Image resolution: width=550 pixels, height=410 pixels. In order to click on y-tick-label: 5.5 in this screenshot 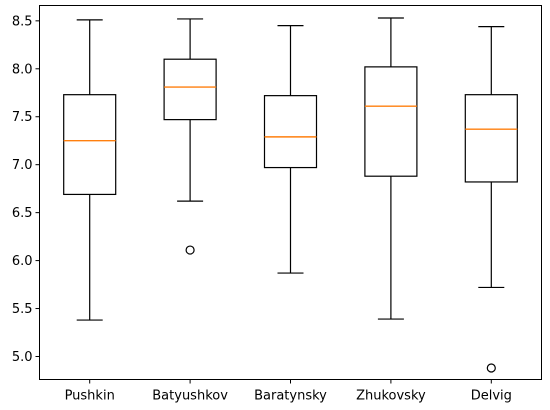, I will do `click(22, 309)`.